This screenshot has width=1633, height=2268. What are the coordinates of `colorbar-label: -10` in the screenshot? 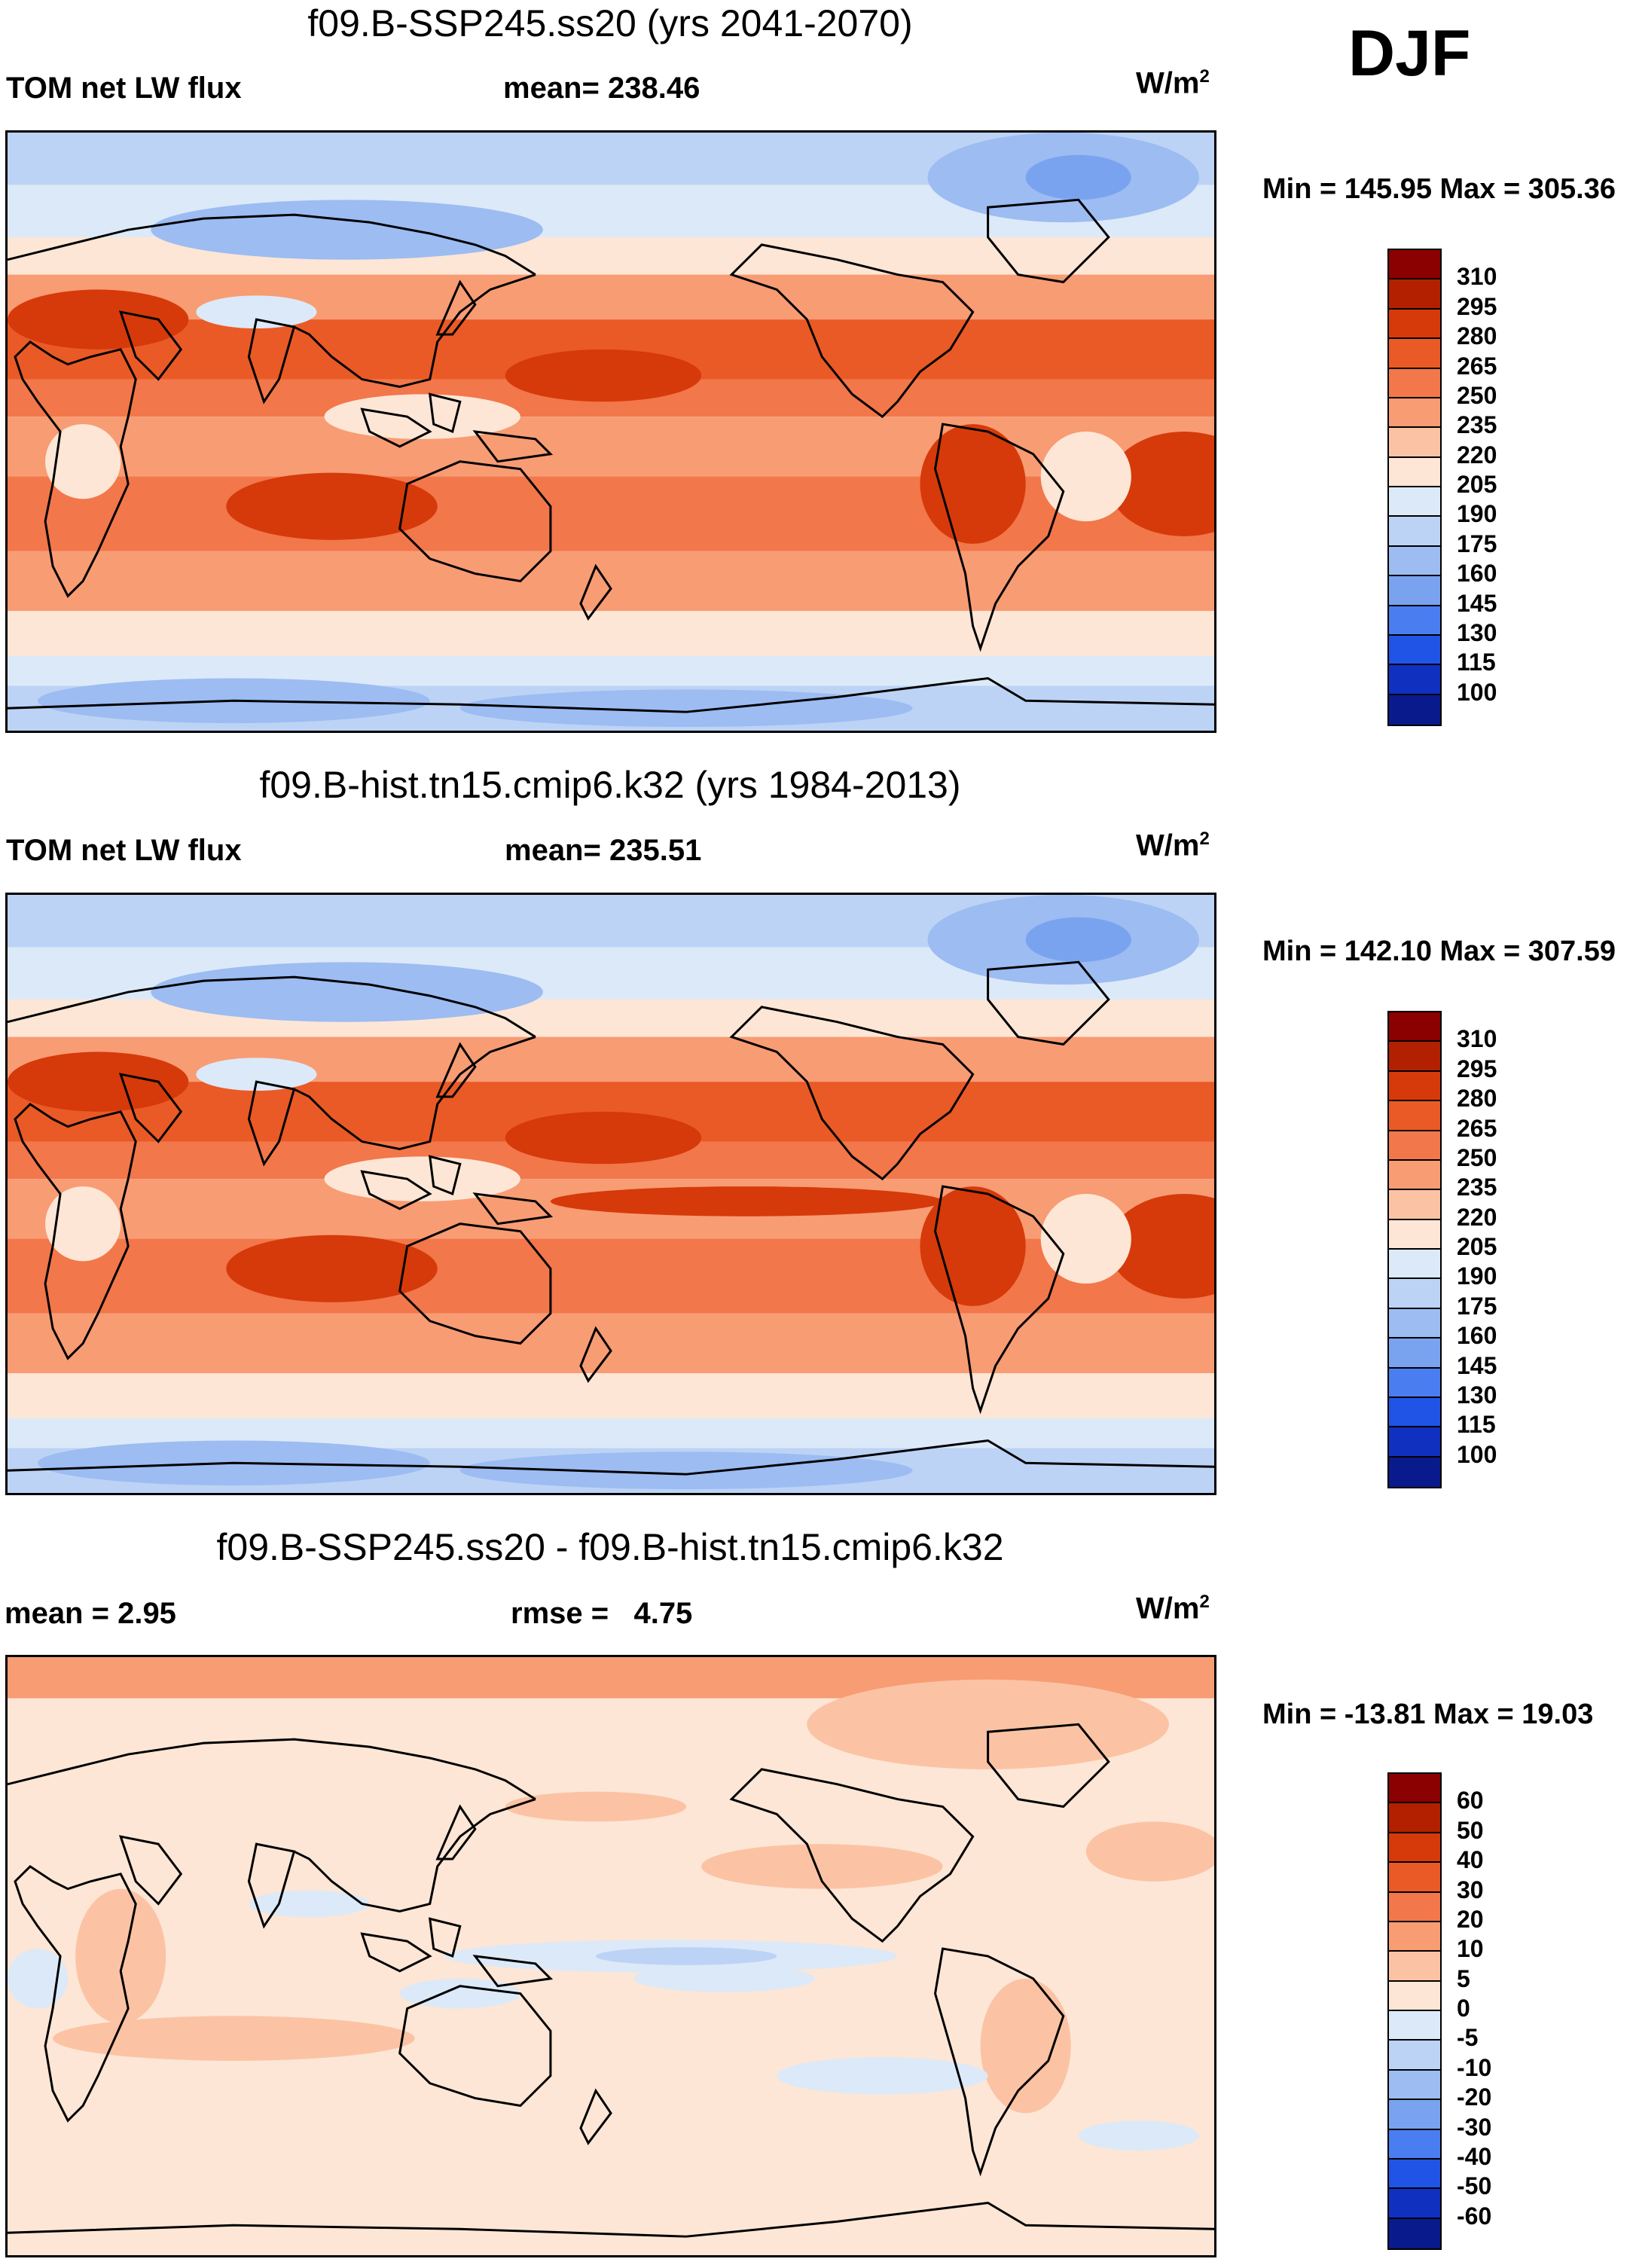 It's located at (1474, 2067).